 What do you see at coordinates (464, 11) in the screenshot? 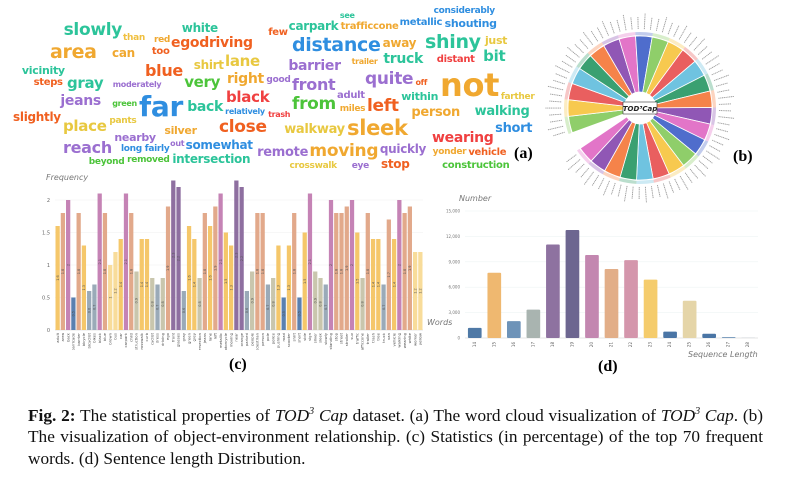
I see `word-cloud-word: considerably` at bounding box center [464, 11].